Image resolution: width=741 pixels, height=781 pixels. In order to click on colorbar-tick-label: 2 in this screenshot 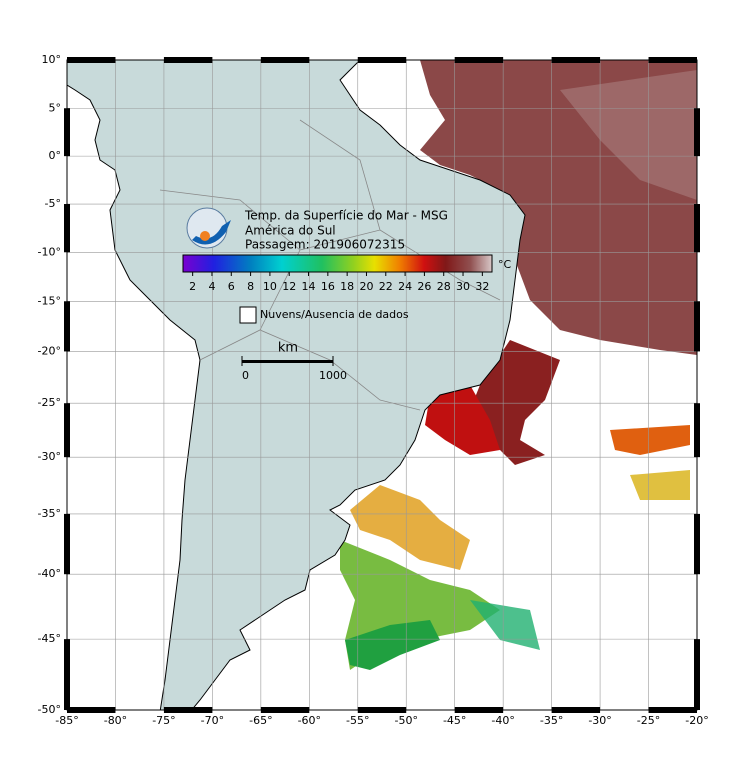, I will do `click(192, 286)`.